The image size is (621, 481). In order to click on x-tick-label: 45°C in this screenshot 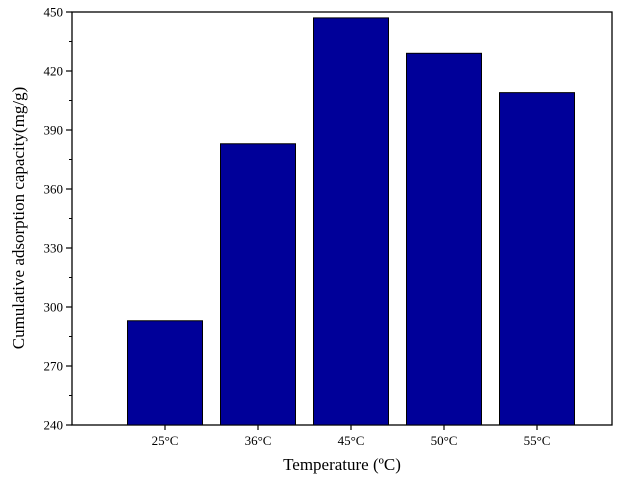, I will do `click(351, 440)`.